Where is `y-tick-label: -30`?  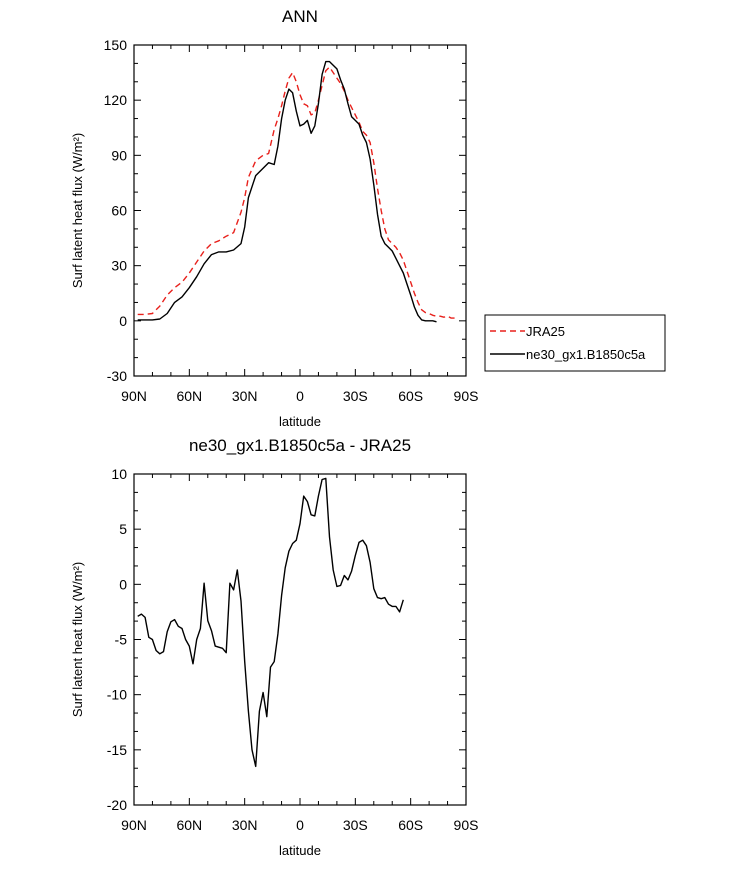
y-tick-label: -30 is located at coordinates (117, 376).